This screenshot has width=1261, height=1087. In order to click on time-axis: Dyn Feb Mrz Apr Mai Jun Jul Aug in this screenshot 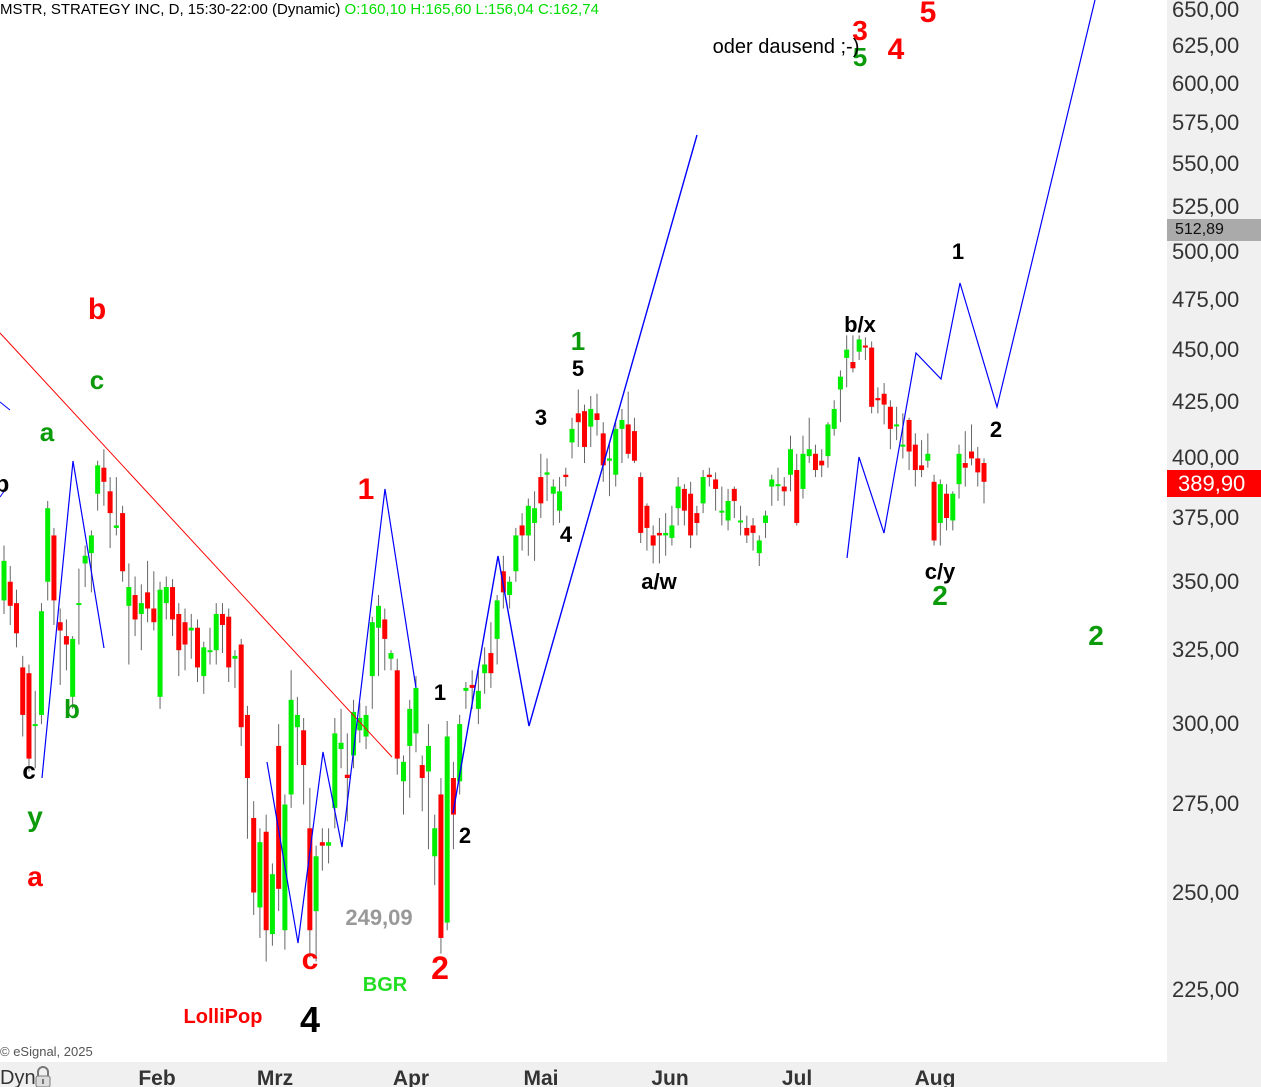, I will do `click(583, 1074)`.